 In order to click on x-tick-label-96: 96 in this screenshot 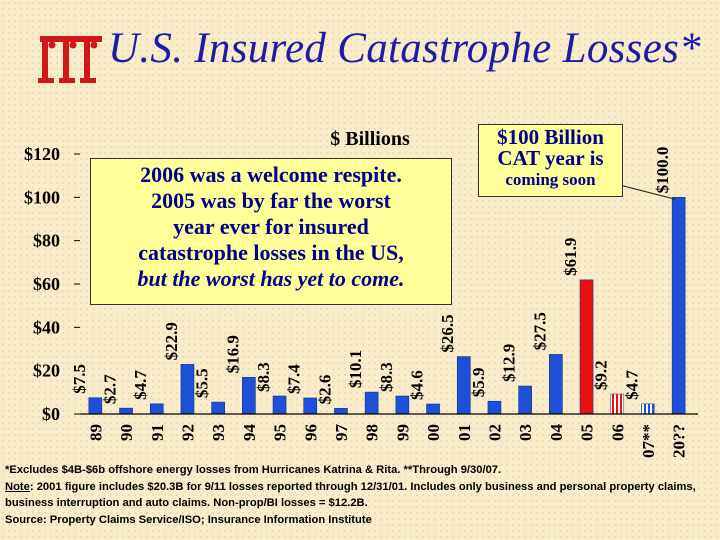, I will do `click(310, 432)`.